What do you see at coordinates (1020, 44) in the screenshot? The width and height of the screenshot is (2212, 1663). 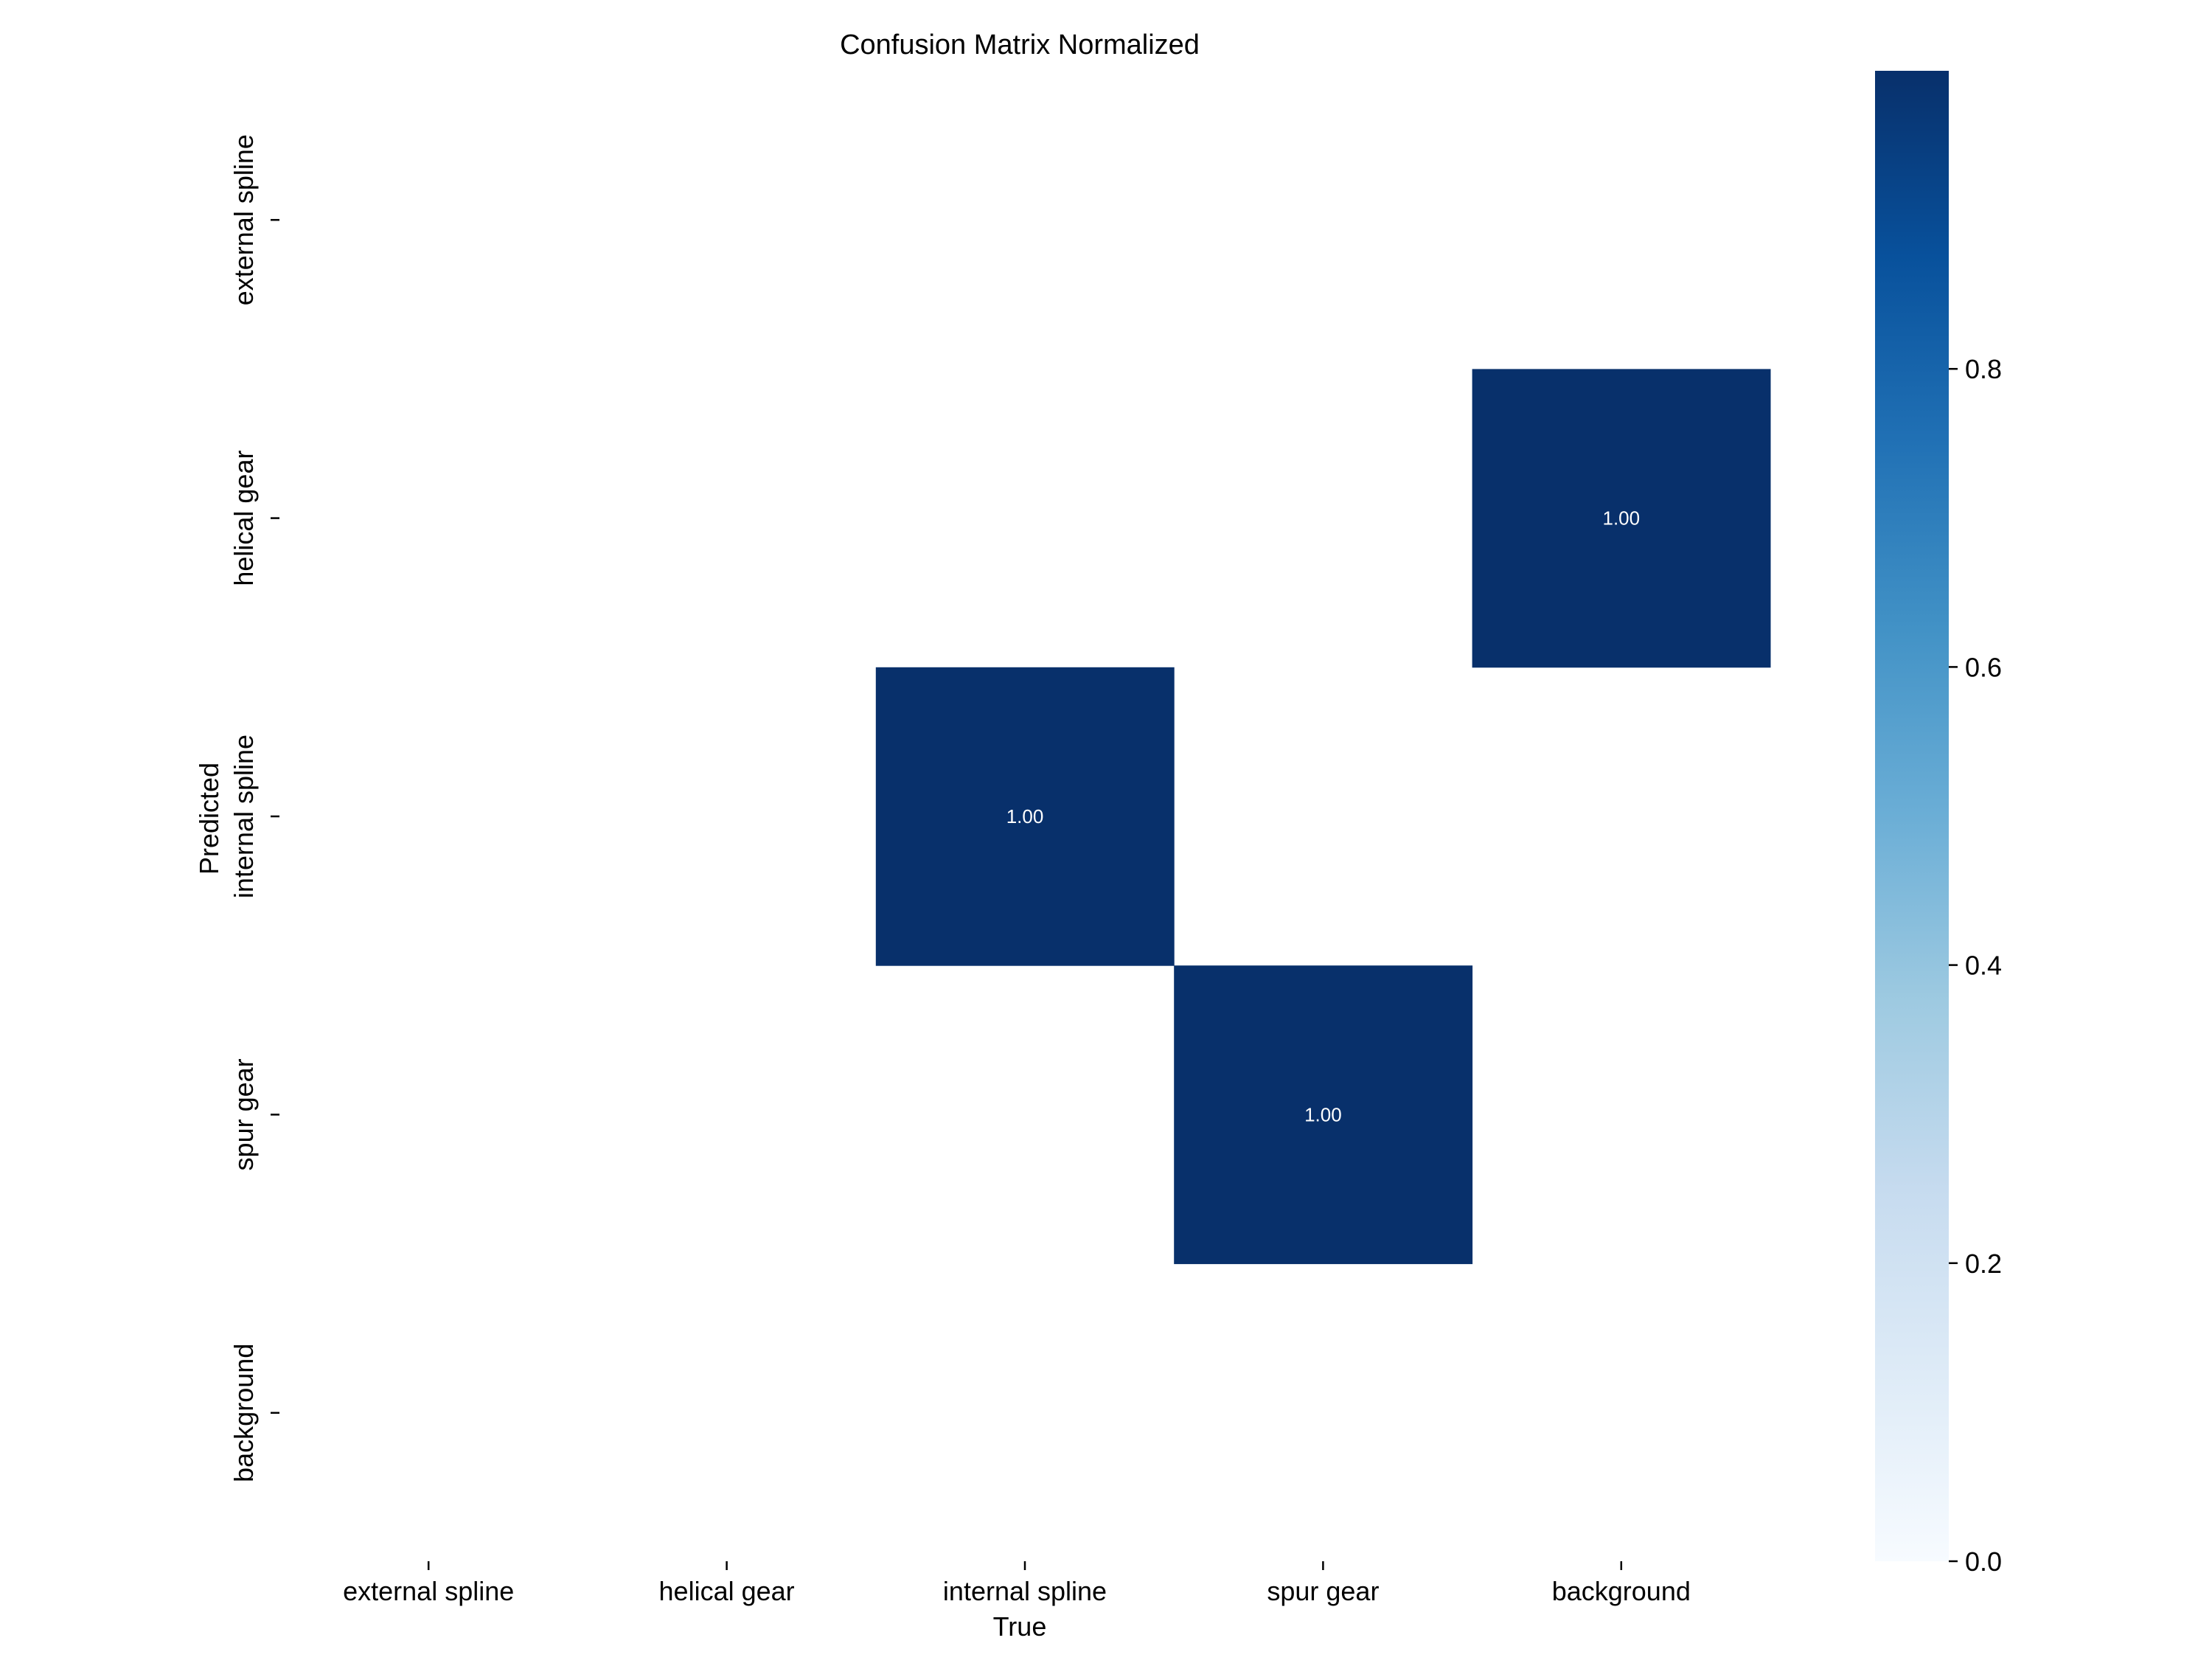 I see `chart-title: Confusion Matrix Normalized` at bounding box center [1020, 44].